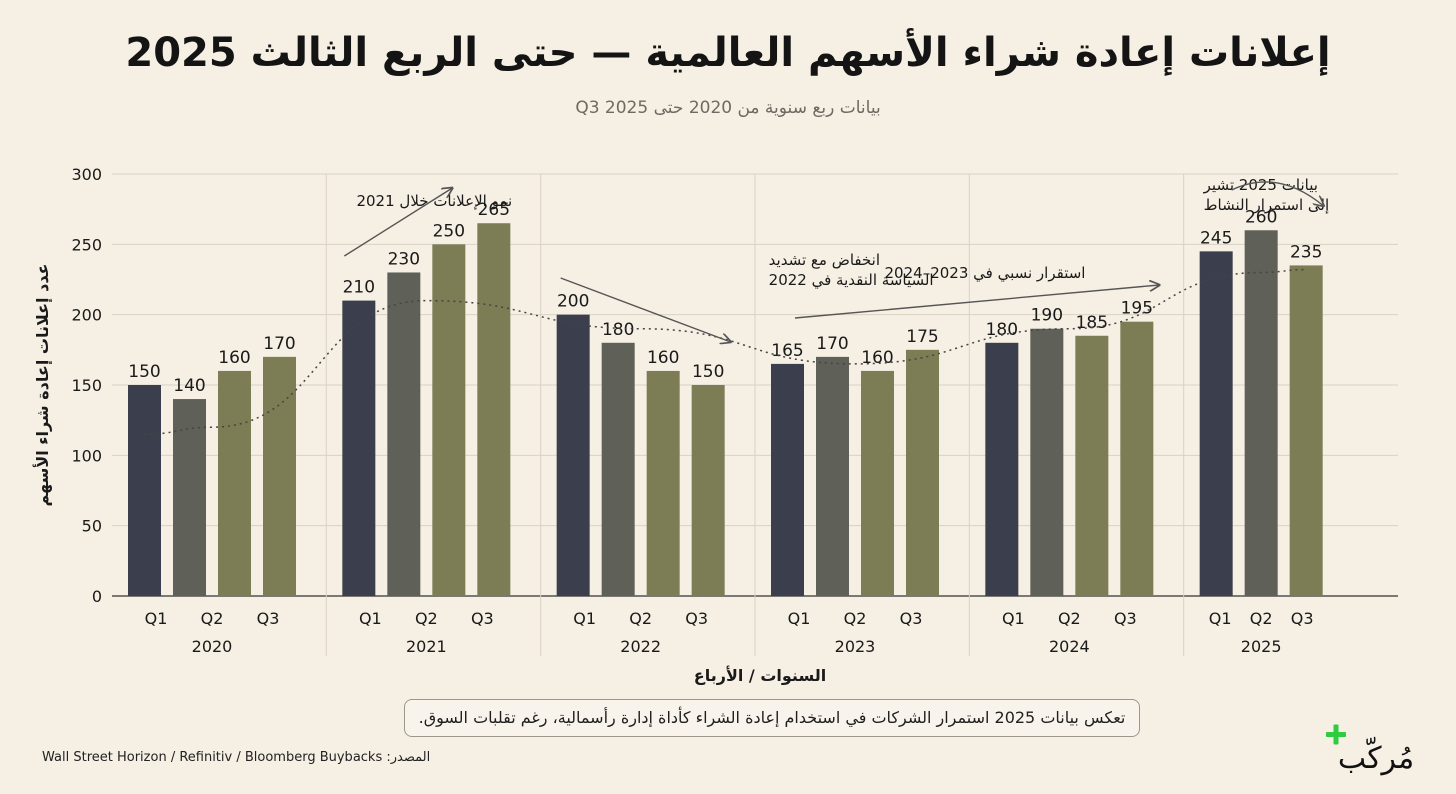  I want to click on chart-subtitle: بيانات ربع سنوية من 2020 حتى Q3 2025, so click(728, 108).